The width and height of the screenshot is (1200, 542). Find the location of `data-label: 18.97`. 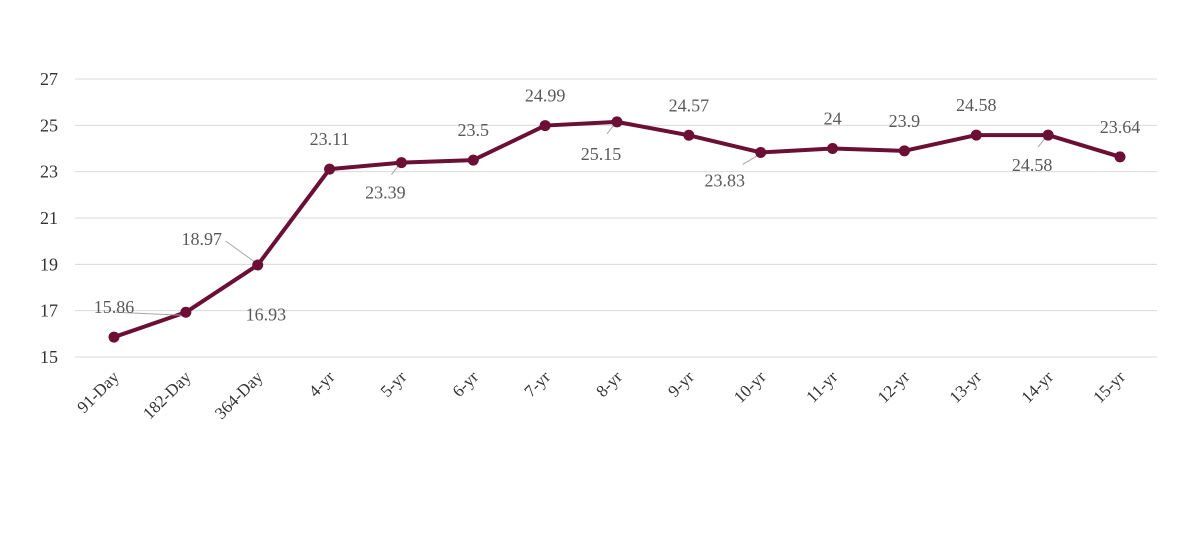

data-label: 18.97 is located at coordinates (201, 239).